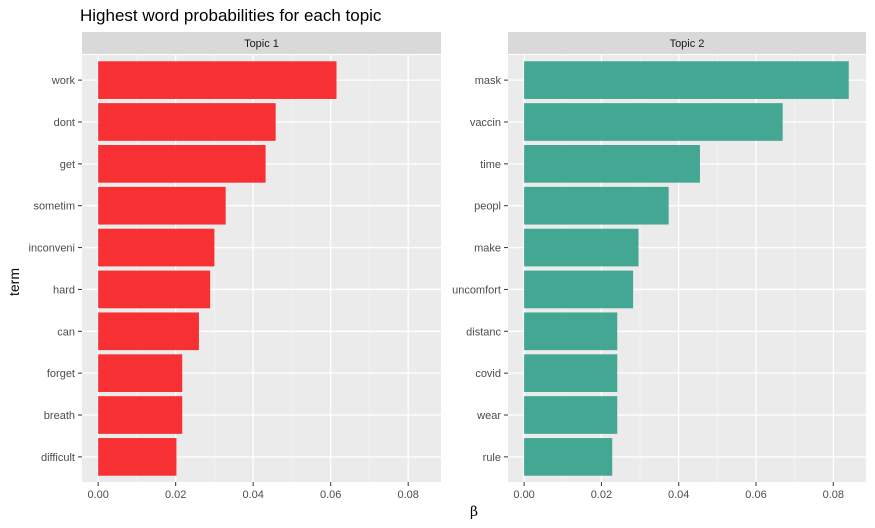 The height and width of the screenshot is (528, 875). What do you see at coordinates (66, 332) in the screenshot?
I see `y-tick-label: can` at bounding box center [66, 332].